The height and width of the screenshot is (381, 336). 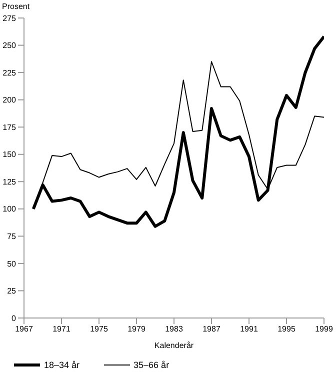 I want to click on y-tick-label: 0, so click(x=14, y=318).